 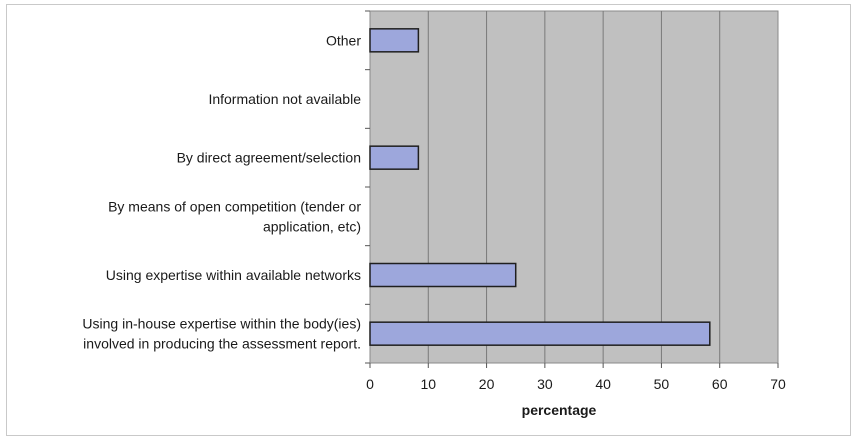 I want to click on x-tick-label: 10, so click(x=428, y=384).